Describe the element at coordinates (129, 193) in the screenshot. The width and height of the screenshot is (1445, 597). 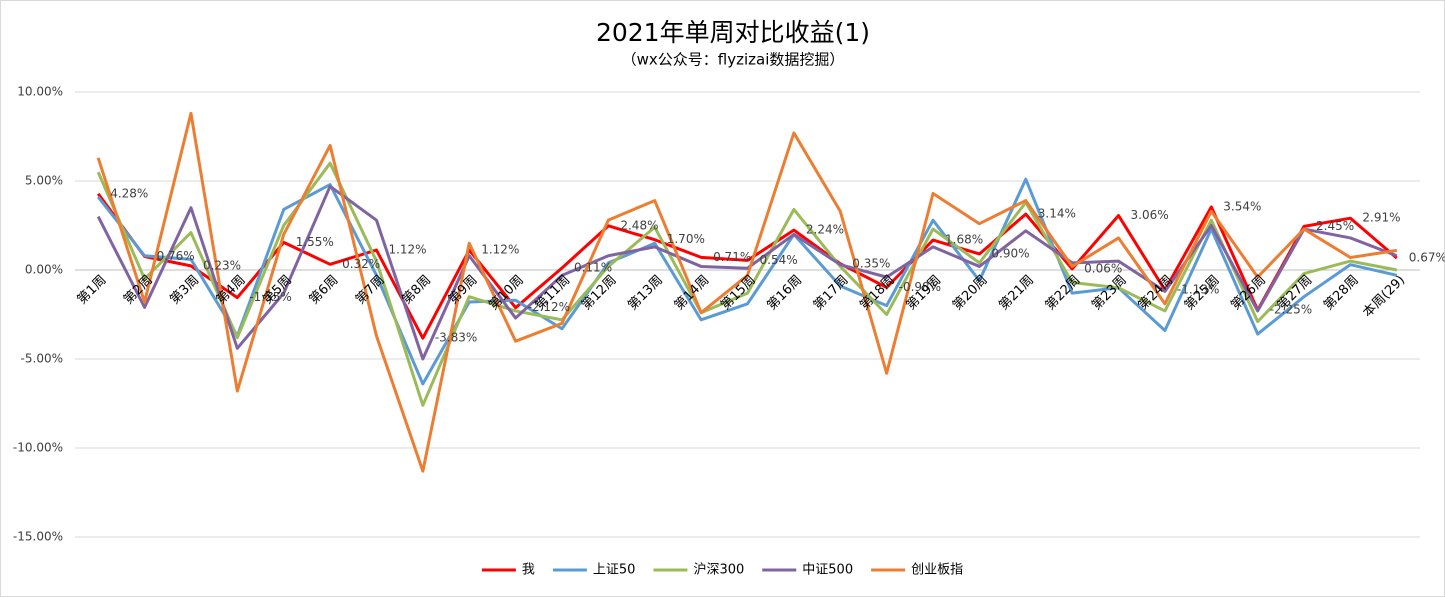
I see `data-label: 4.28%` at that location.